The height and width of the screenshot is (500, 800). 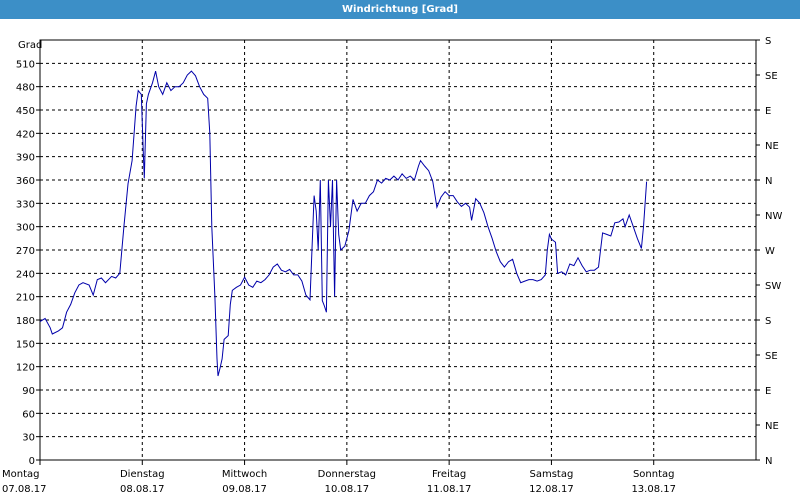 I want to click on x-tick-date-label: 08.08.17, so click(x=142, y=489).